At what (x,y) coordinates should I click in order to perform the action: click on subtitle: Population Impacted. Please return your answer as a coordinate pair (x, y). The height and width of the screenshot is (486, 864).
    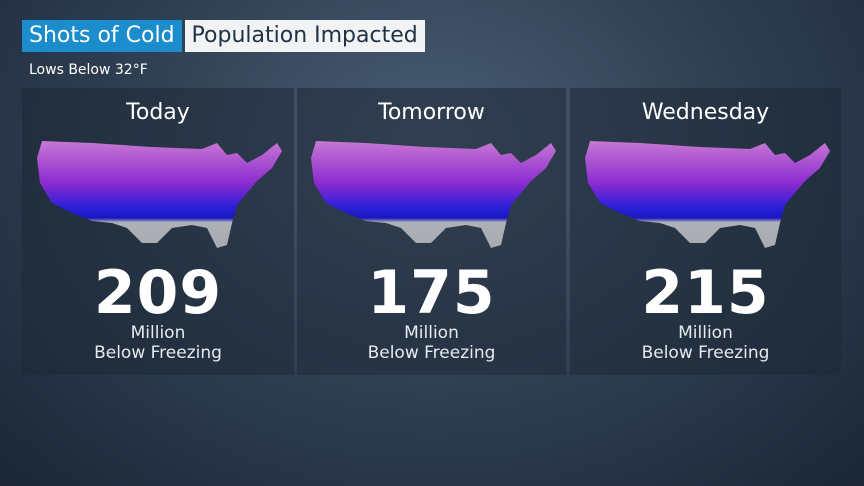
    Looking at the image, I should click on (304, 36).